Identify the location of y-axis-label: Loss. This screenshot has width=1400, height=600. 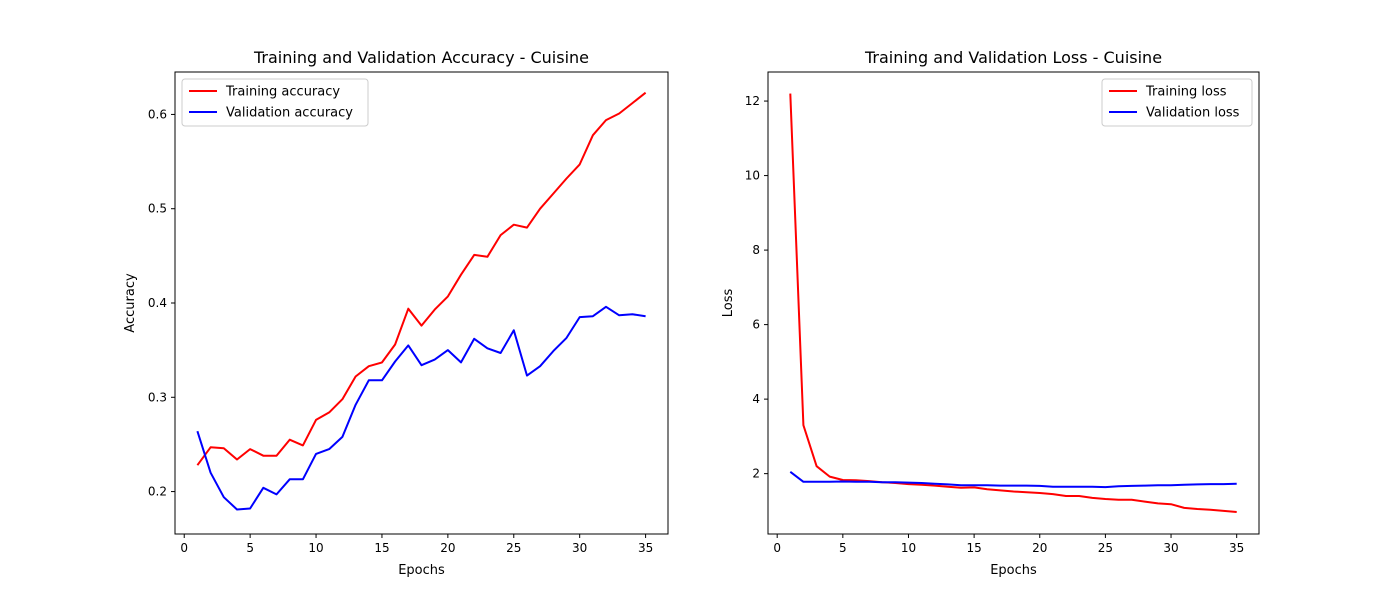
(728, 303).